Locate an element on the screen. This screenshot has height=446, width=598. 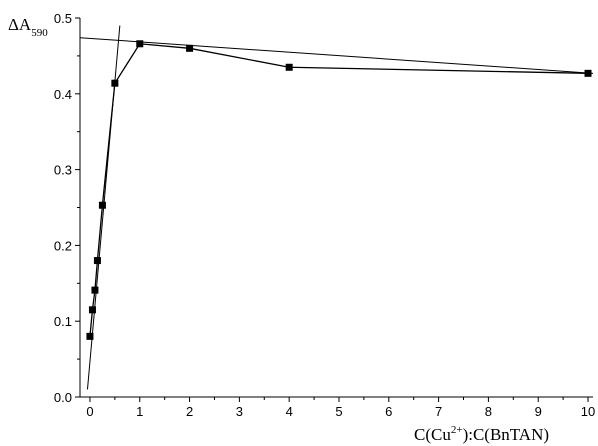
x-tick-label: 0 is located at coordinates (89, 411).